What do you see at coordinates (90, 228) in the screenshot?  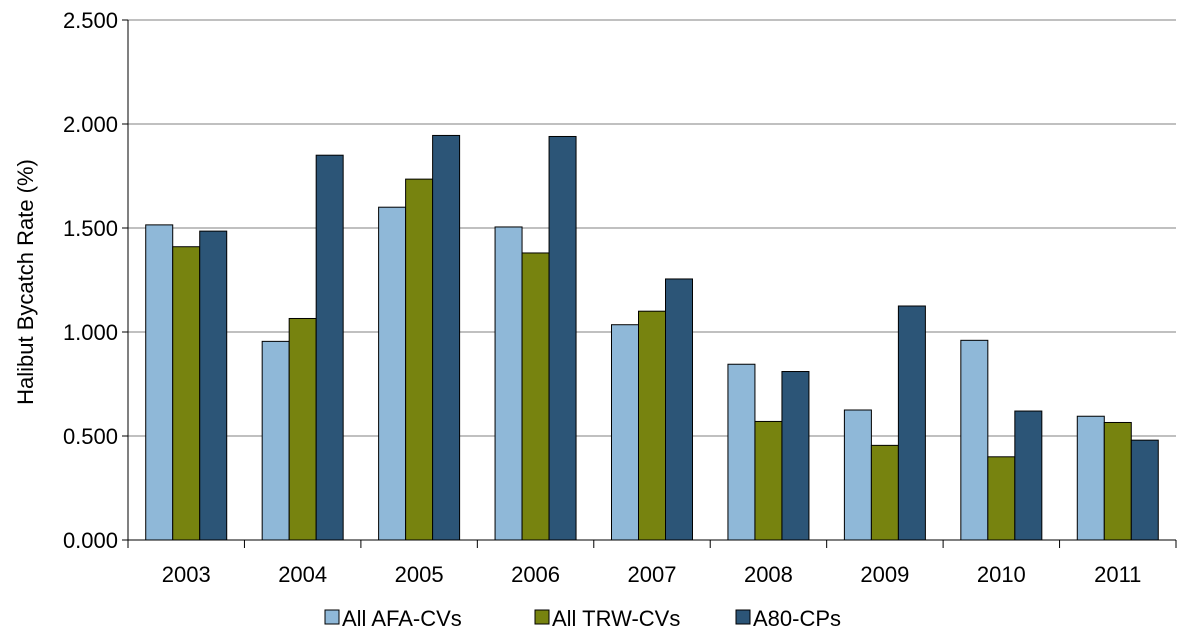 I see `y-tick-label: 1.500` at bounding box center [90, 228].